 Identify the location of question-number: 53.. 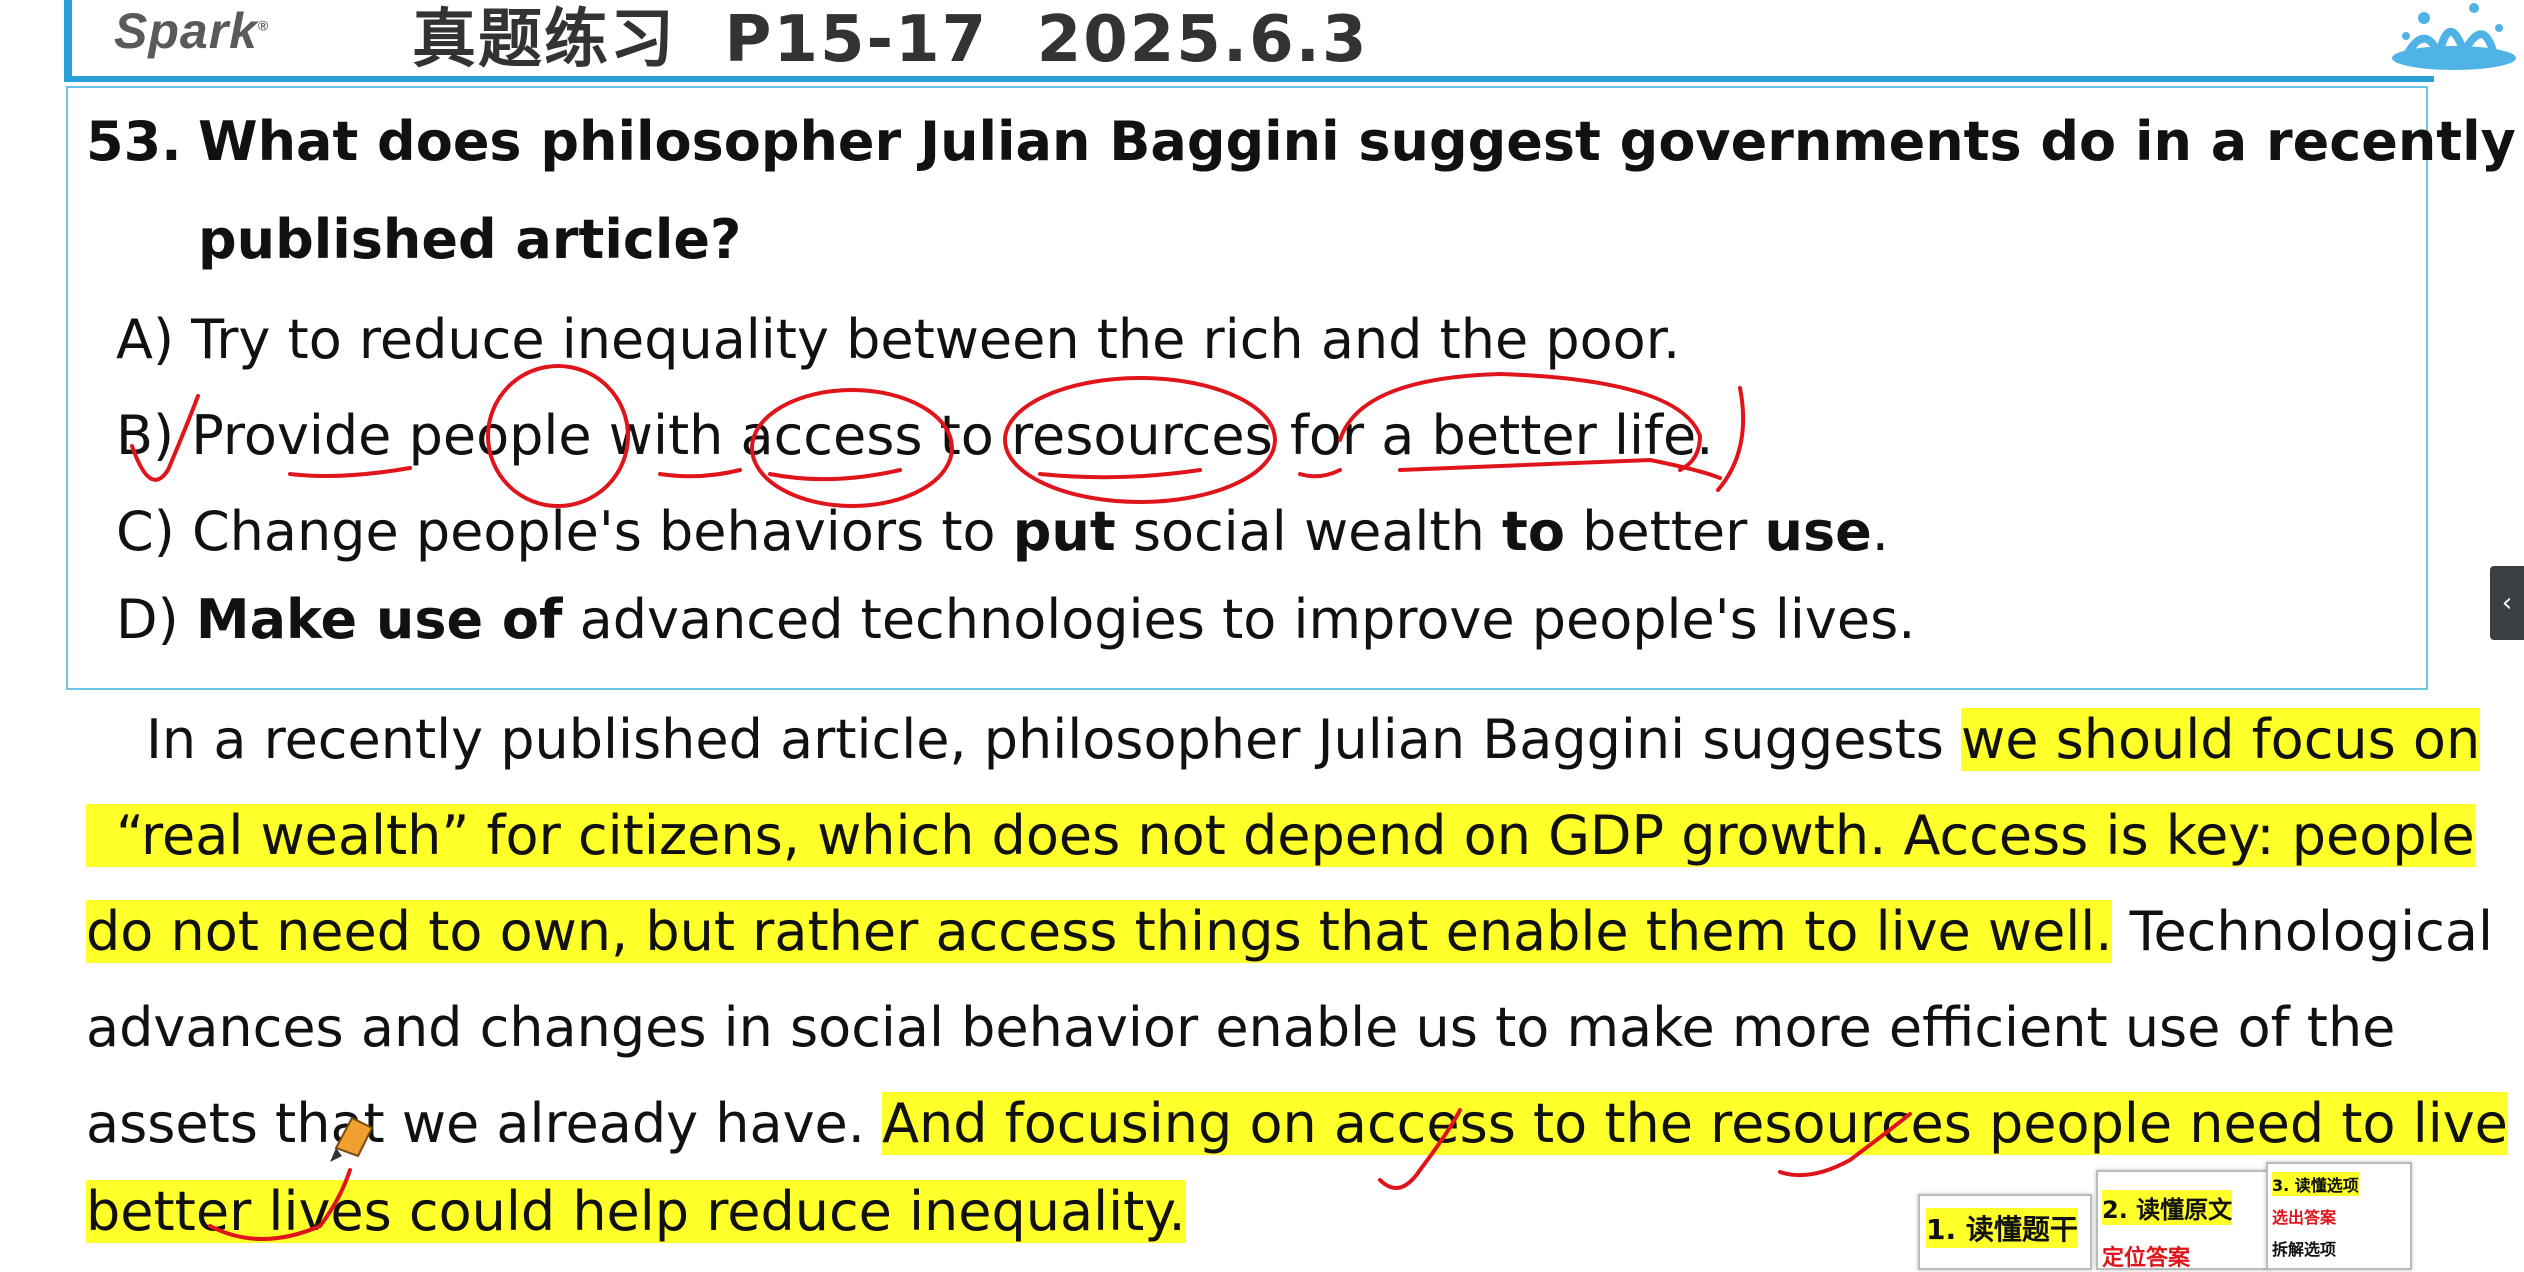
(134, 141).